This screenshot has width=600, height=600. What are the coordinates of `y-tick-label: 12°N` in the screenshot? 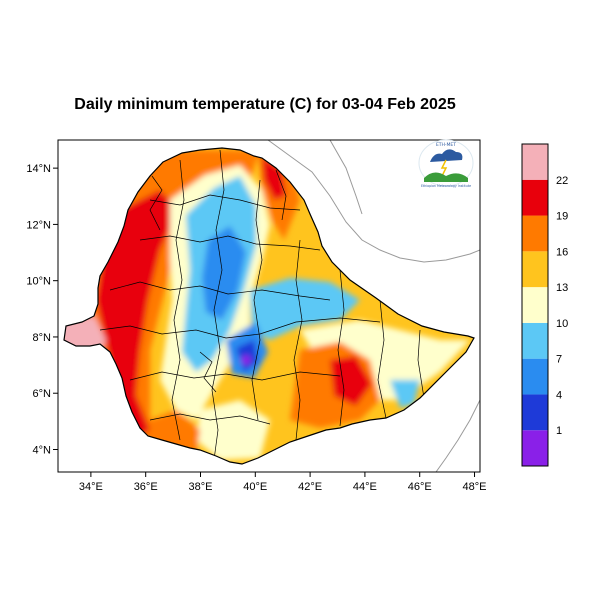 It's located at (38, 225).